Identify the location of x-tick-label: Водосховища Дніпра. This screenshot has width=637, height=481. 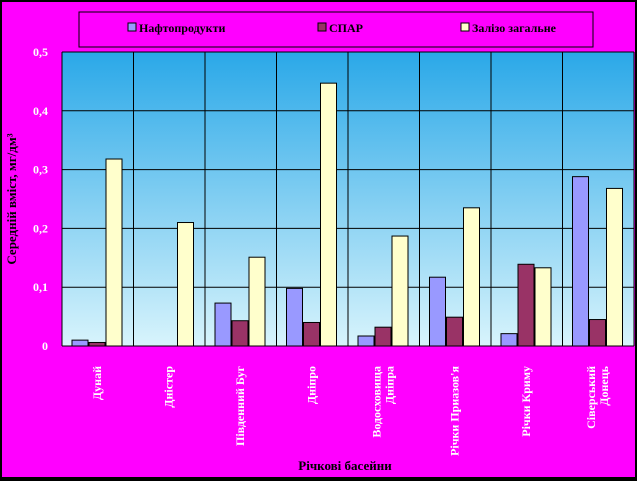
(382, 402).